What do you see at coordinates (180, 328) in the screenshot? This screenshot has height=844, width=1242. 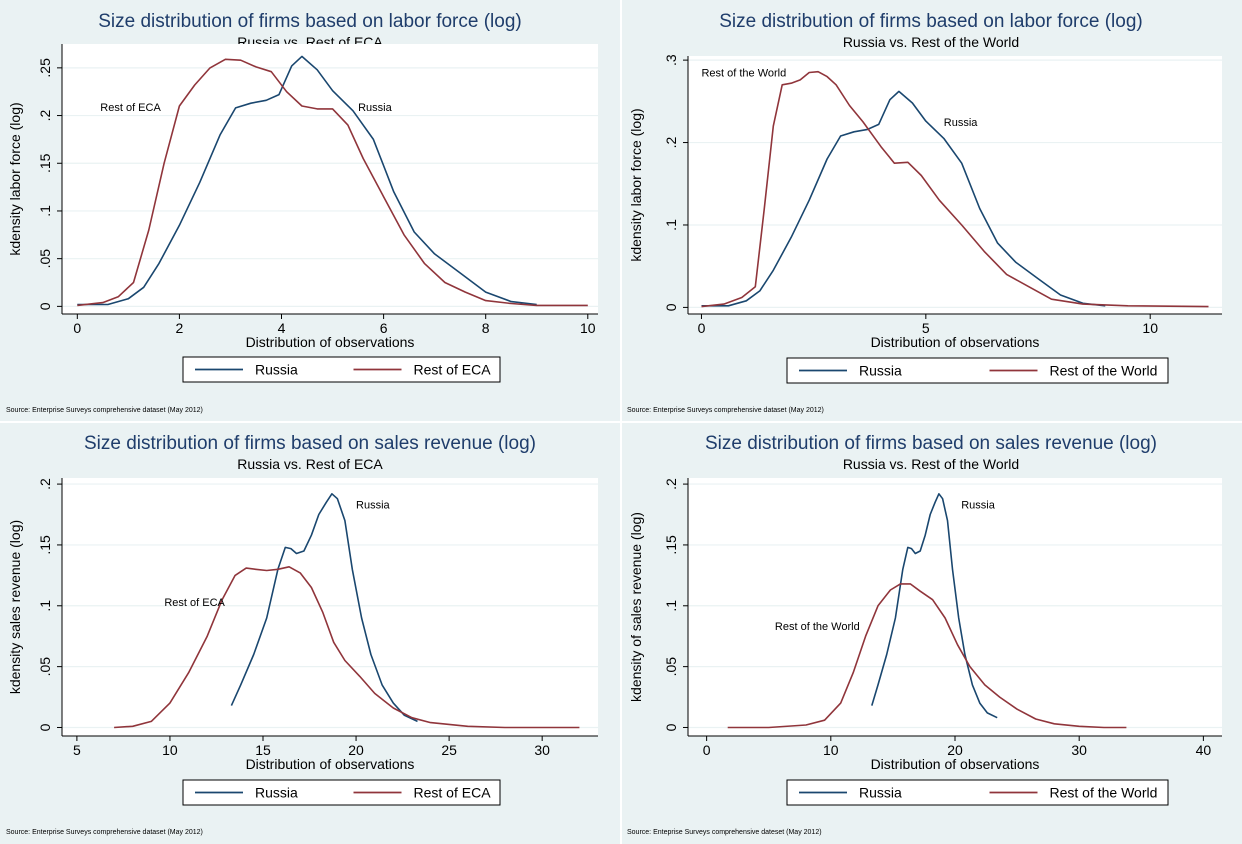 I see `x-tick-label: 2` at bounding box center [180, 328].